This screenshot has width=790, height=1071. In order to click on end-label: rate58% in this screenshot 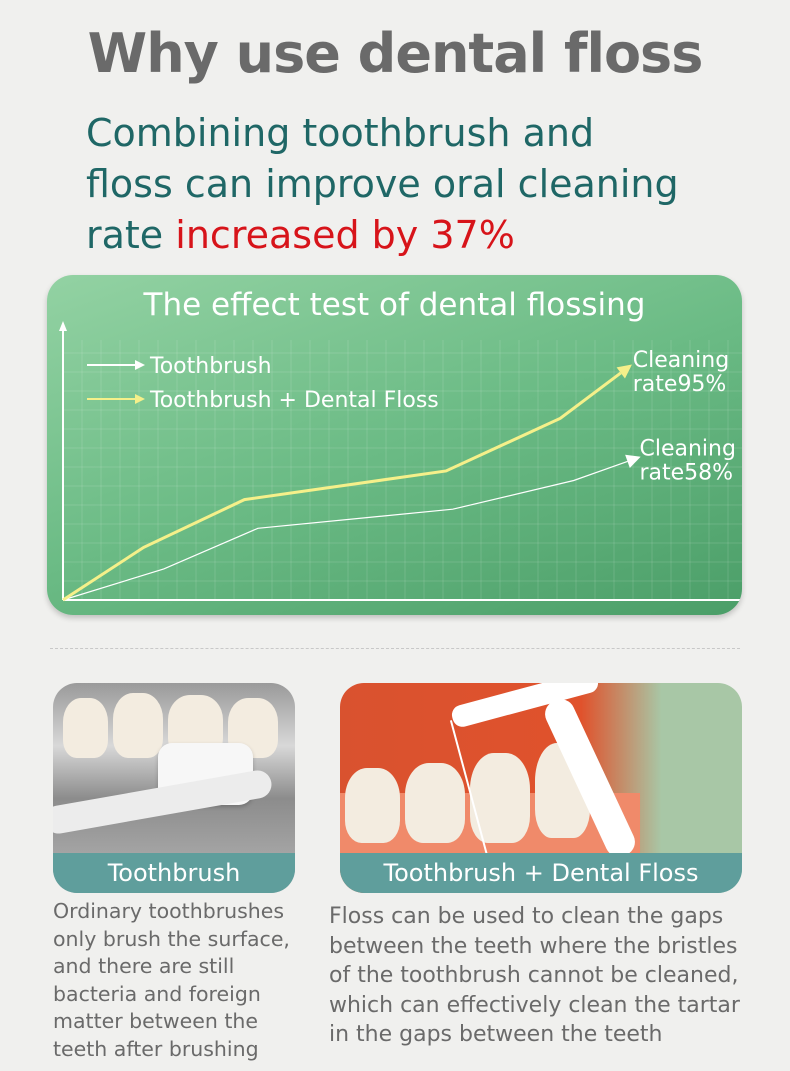, I will do `click(686, 472)`.